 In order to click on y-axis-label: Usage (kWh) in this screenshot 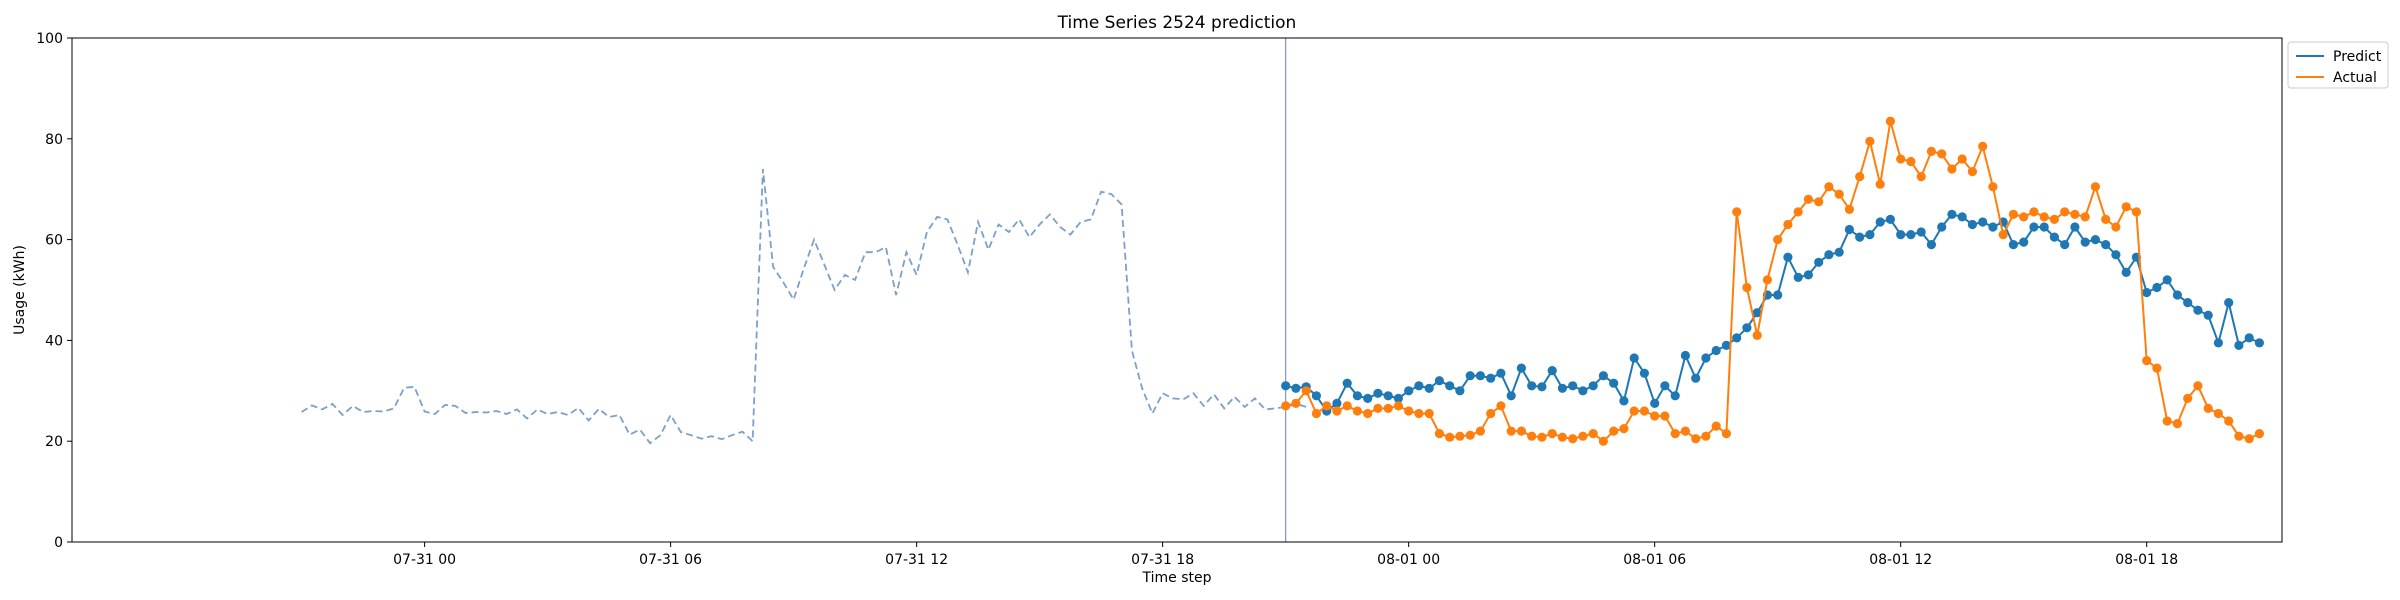, I will do `click(20, 290)`.